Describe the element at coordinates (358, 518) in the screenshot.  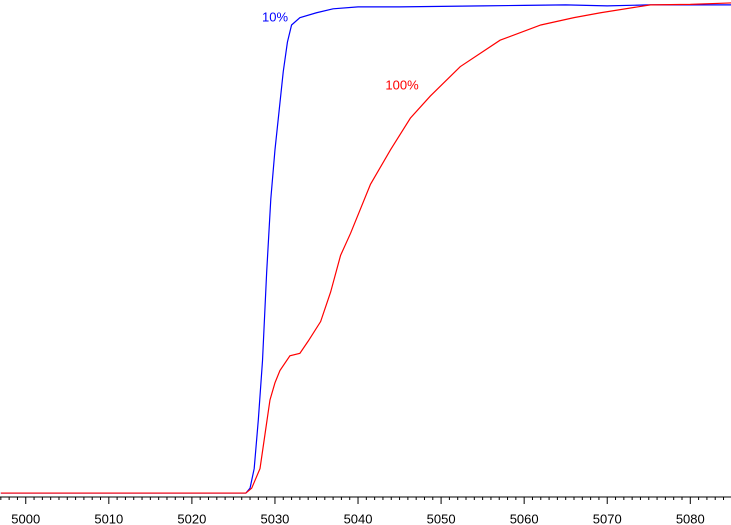
I see `x-tick-label: 5040` at that location.